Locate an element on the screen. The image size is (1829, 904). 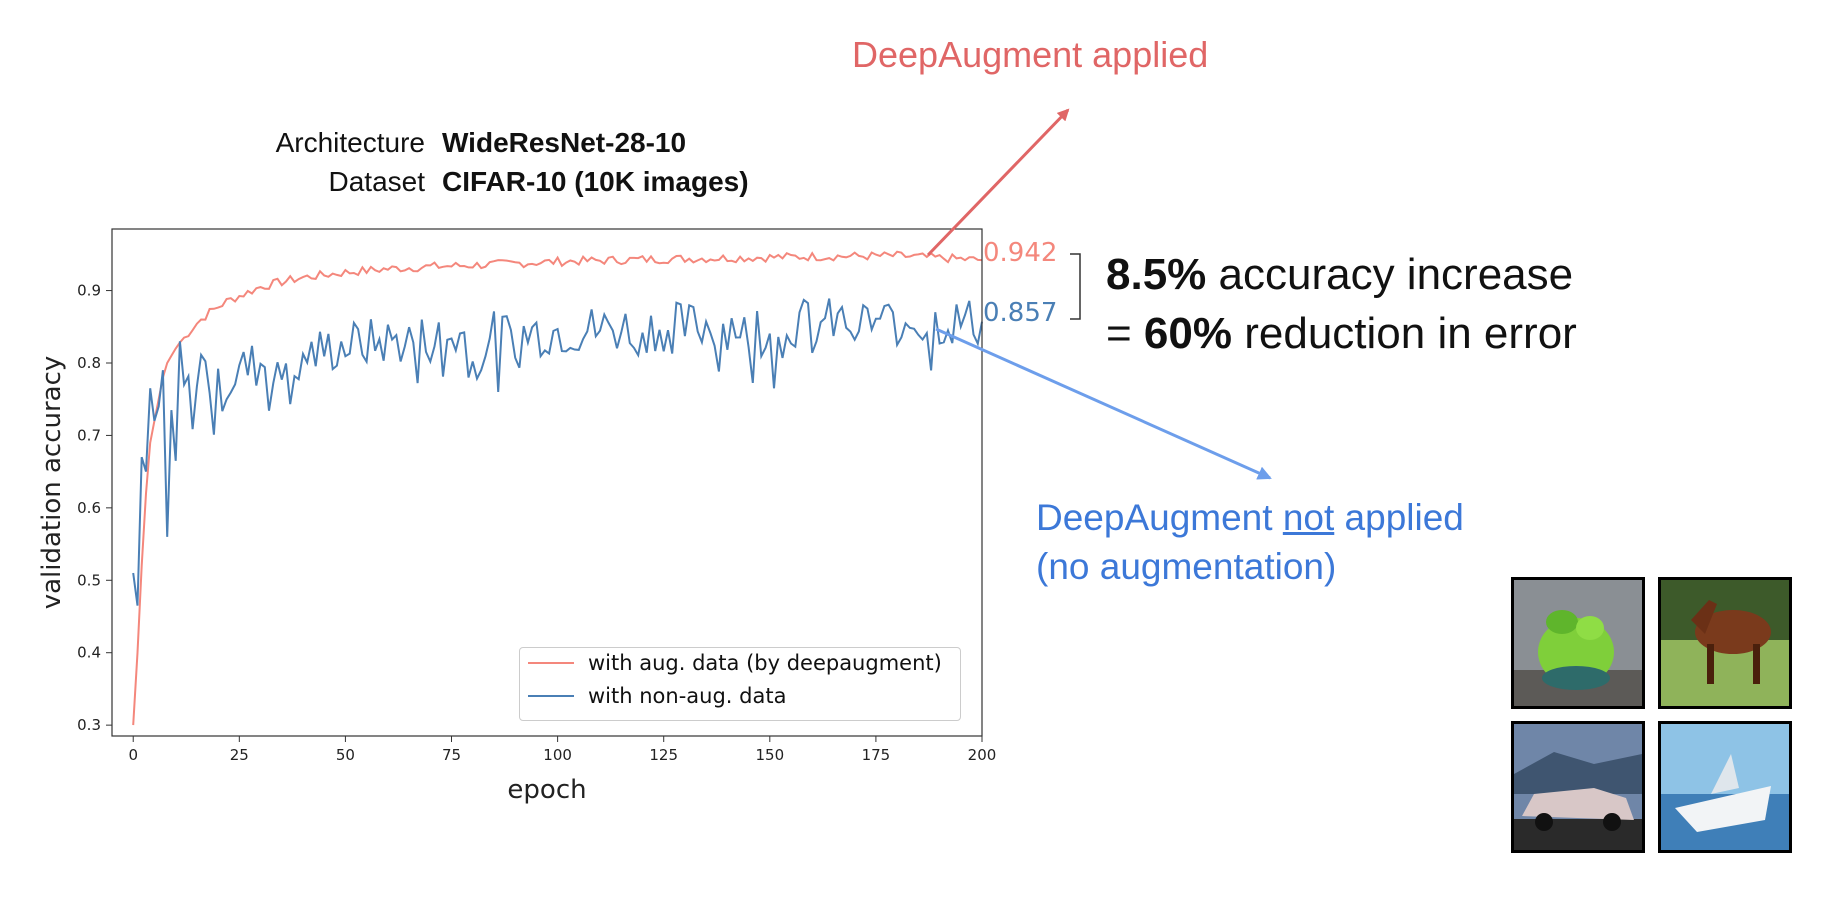
final-value-aug: 0.942 is located at coordinates (1020, 253).